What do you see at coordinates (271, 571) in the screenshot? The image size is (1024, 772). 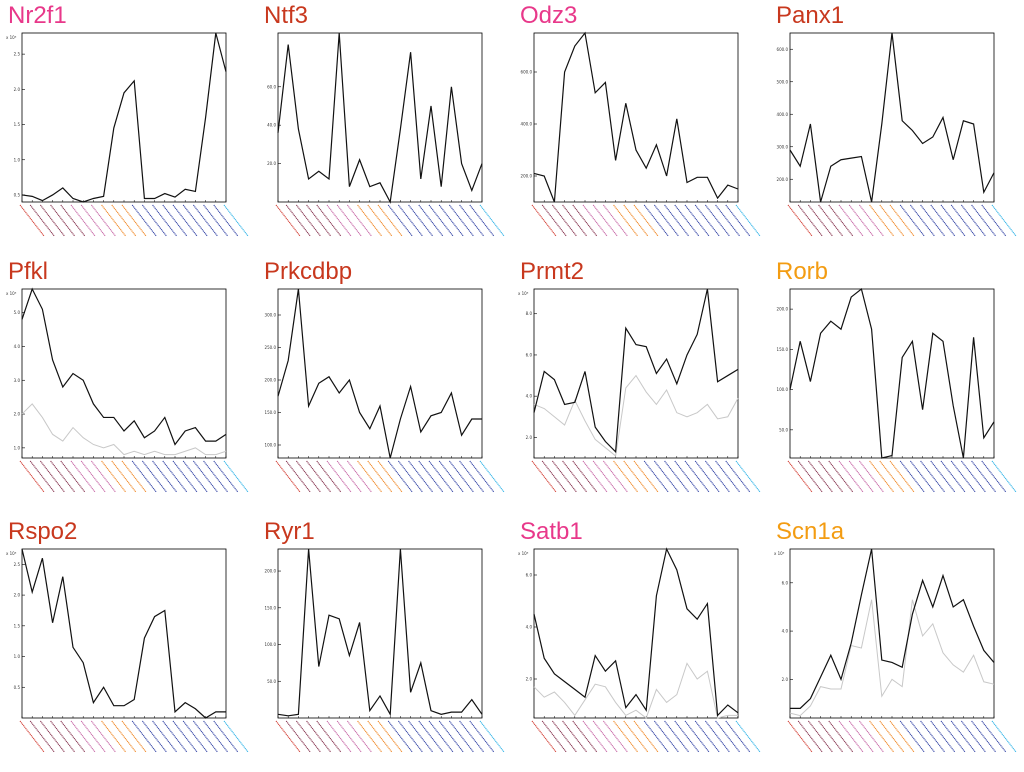 I see `y-tick-label: 200.0` at bounding box center [271, 571].